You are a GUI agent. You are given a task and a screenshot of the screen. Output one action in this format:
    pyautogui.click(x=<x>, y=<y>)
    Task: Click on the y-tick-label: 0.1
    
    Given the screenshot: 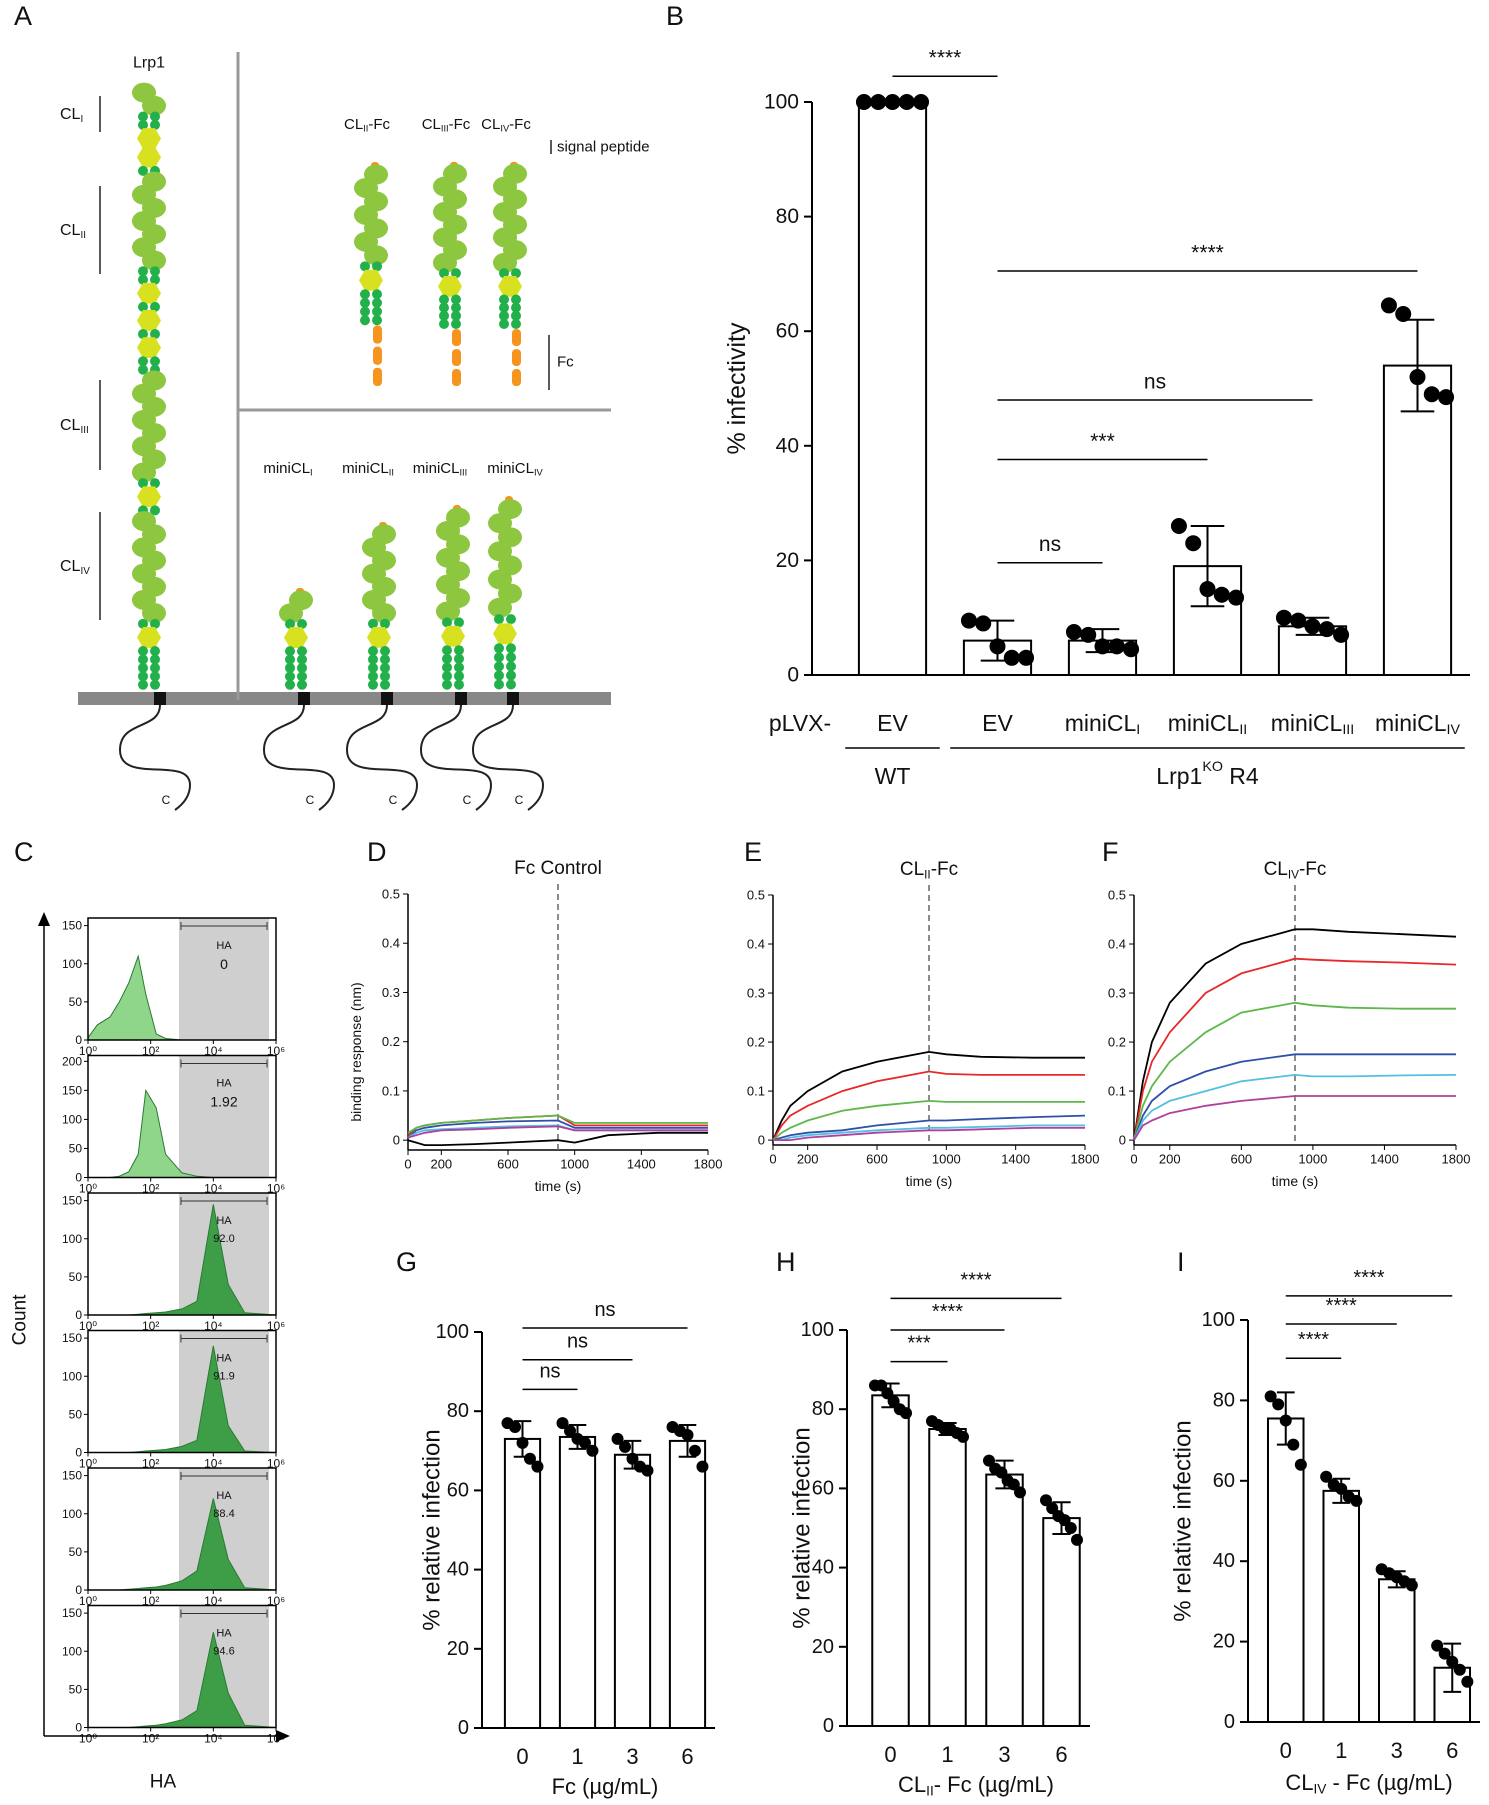 What is the action you would take?
    pyautogui.click(x=391, y=1090)
    